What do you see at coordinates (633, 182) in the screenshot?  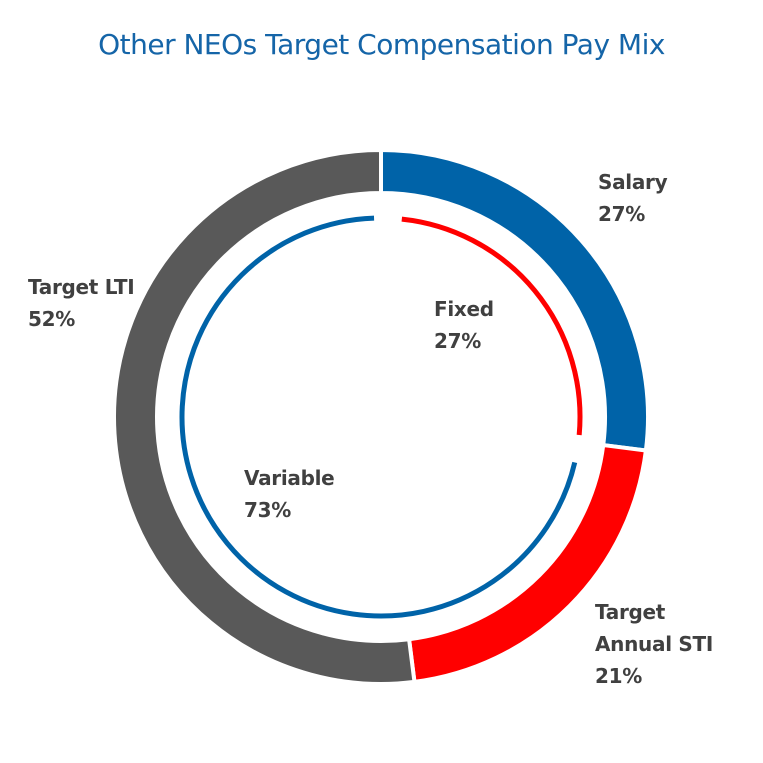 I see `label-salary-name: Salary` at bounding box center [633, 182].